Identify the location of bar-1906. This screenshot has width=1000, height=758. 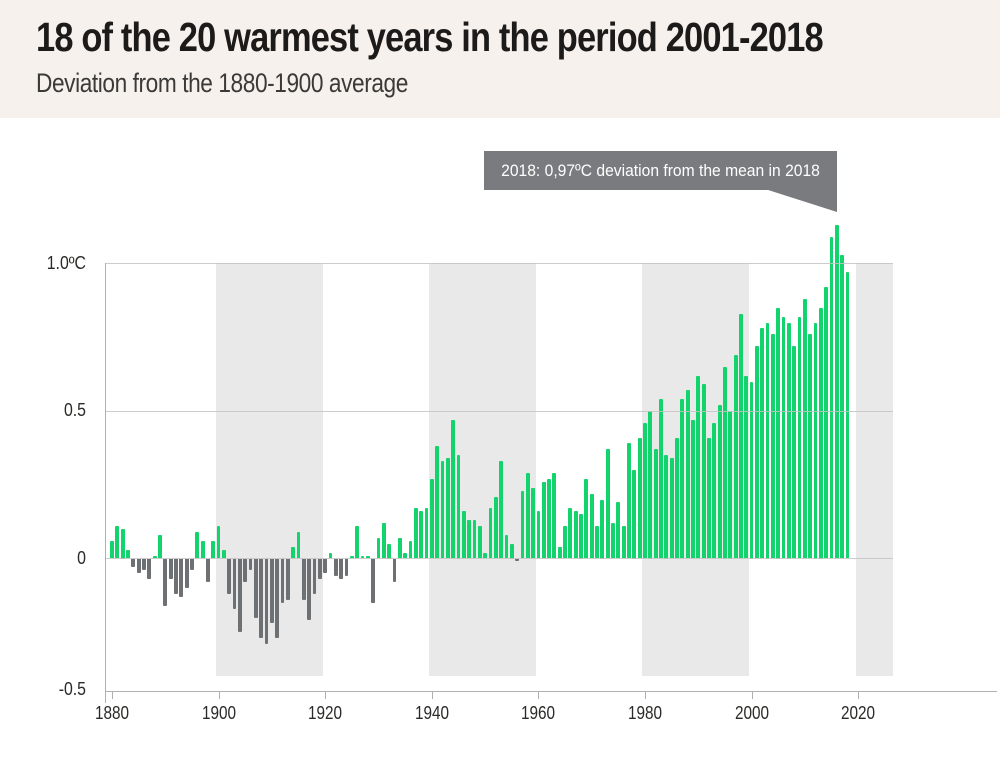
(250, 564).